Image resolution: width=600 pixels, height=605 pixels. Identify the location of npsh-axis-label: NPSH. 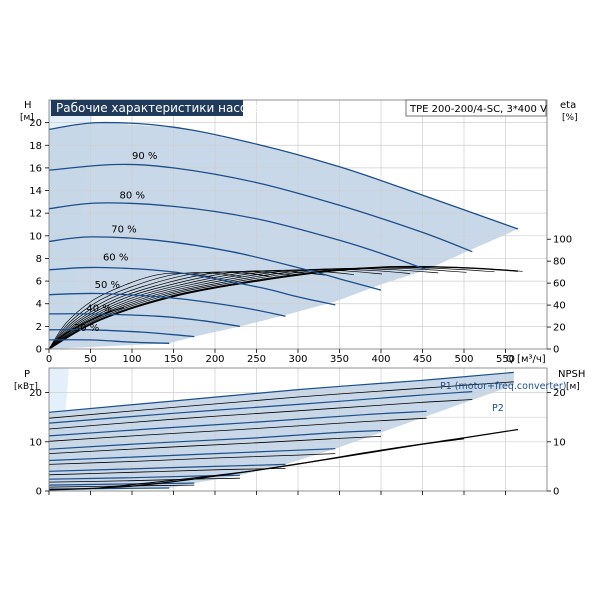
(571, 374).